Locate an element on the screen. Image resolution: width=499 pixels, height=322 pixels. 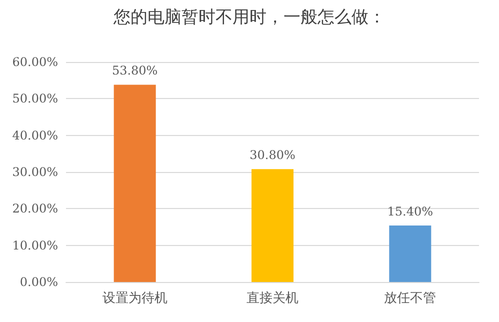
y-tick-label: 60.00% is located at coordinates (35, 62).